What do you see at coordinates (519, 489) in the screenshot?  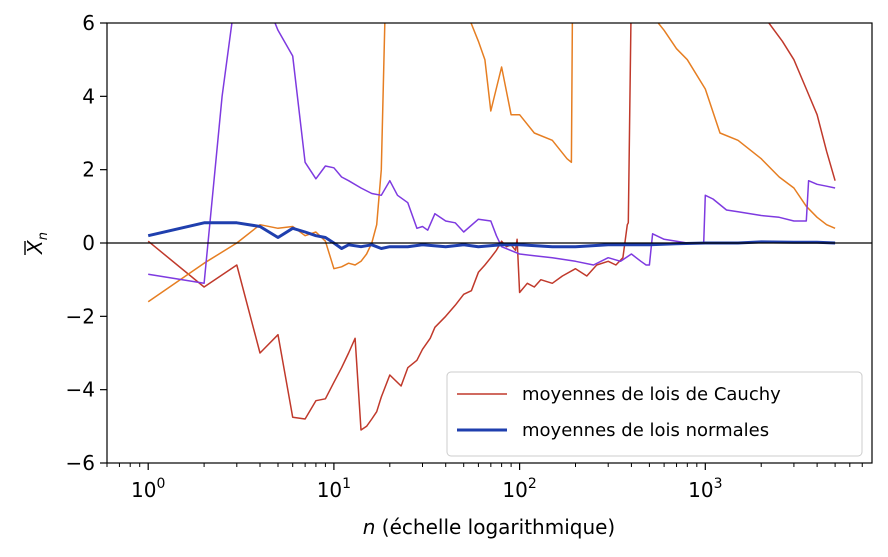 I see `x-tick-label: 10²` at bounding box center [519, 489].